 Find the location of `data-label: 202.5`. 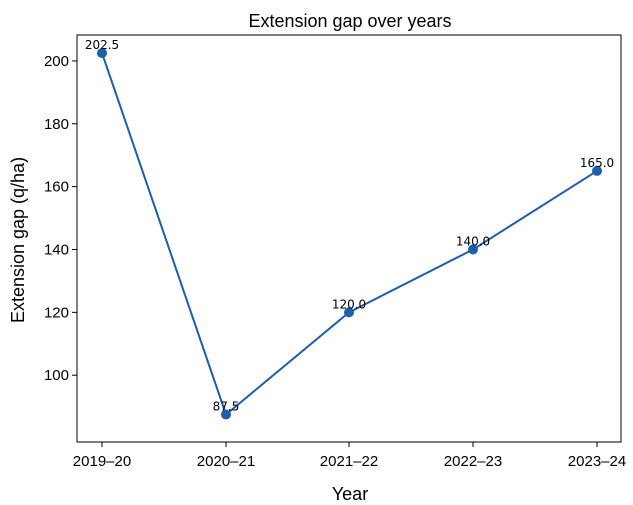

data-label: 202.5 is located at coordinates (102, 45).